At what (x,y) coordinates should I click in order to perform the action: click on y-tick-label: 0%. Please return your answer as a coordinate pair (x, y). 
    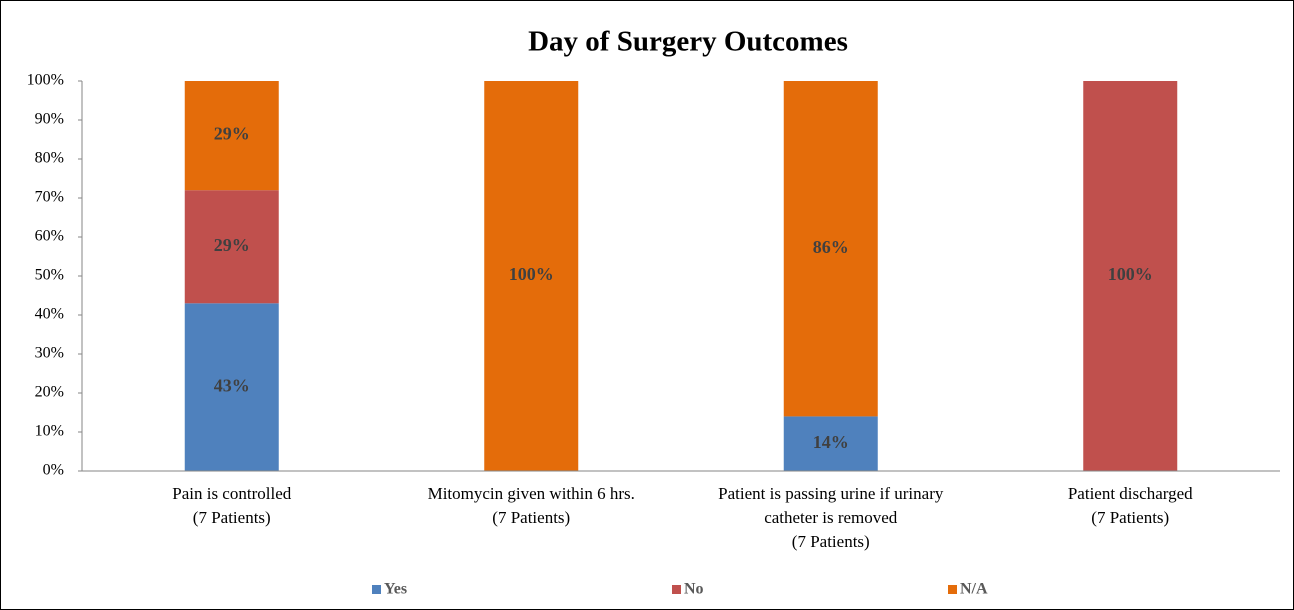
    Looking at the image, I should click on (53, 470).